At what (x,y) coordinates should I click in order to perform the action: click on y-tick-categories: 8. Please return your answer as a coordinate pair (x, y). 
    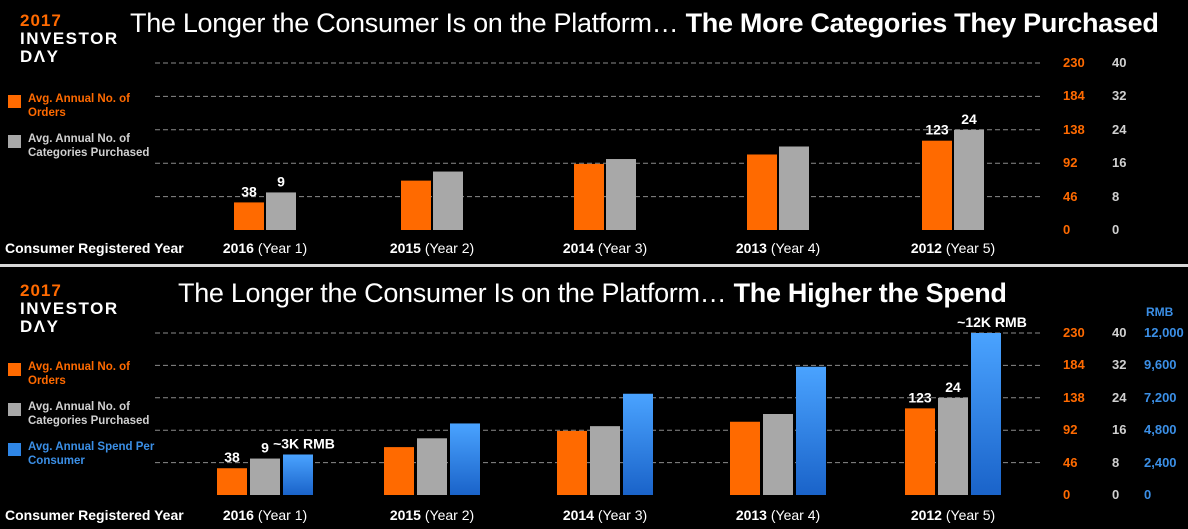
    Looking at the image, I should click on (1116, 462).